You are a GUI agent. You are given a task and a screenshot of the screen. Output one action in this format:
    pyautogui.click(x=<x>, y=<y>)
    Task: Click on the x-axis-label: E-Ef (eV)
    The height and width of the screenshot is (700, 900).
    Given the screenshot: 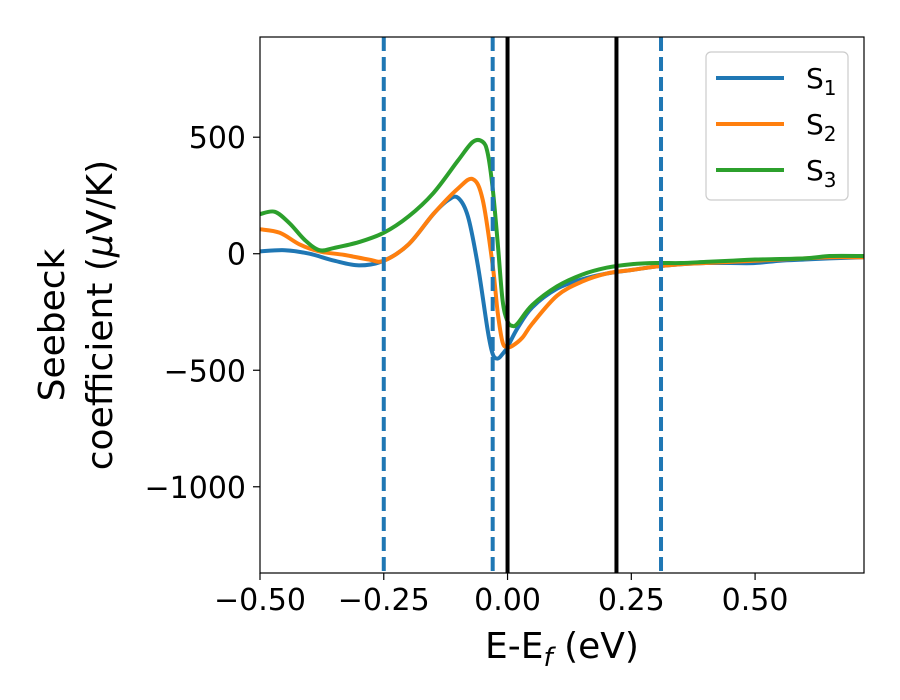 What is the action you would take?
    pyautogui.click(x=562, y=649)
    